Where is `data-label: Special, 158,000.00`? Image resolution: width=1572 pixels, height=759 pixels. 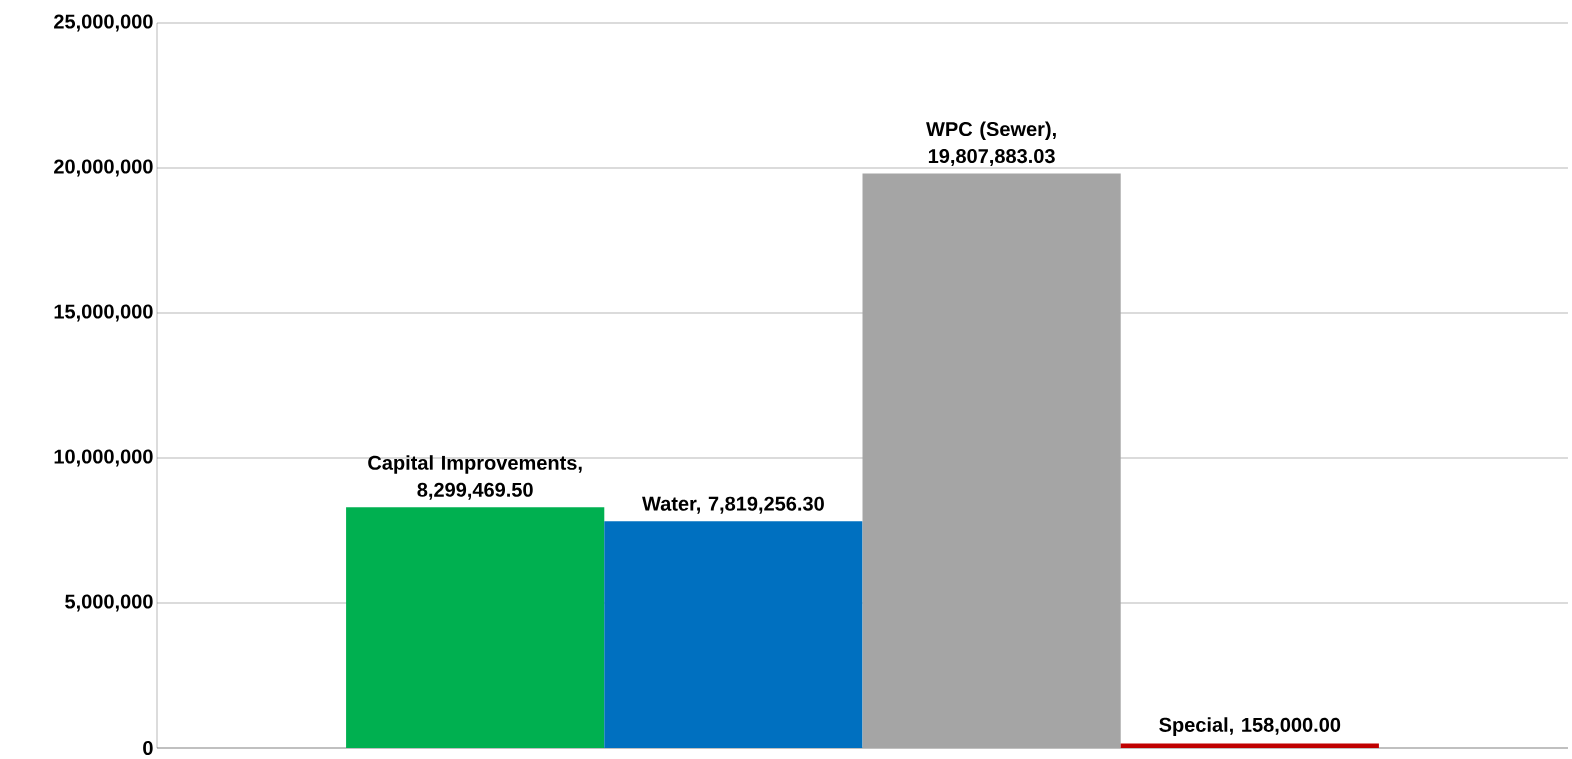
data-label: Special, 158,000.00 is located at coordinates (1250, 726).